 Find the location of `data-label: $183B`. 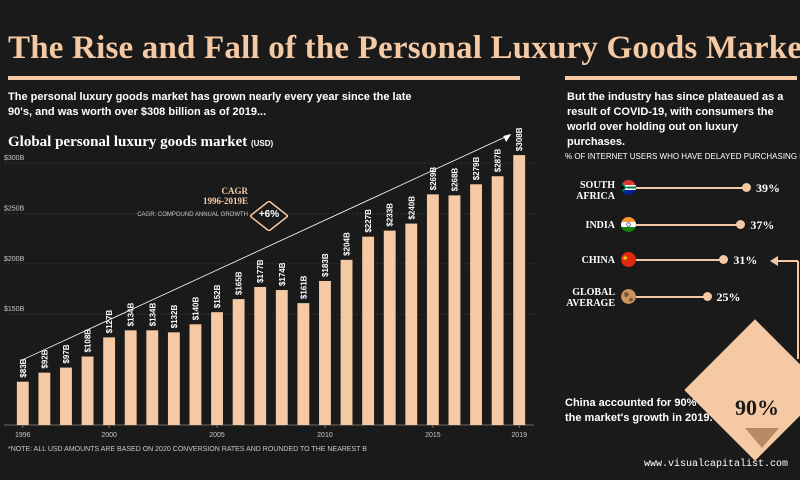

data-label: $183B is located at coordinates (325, 265).